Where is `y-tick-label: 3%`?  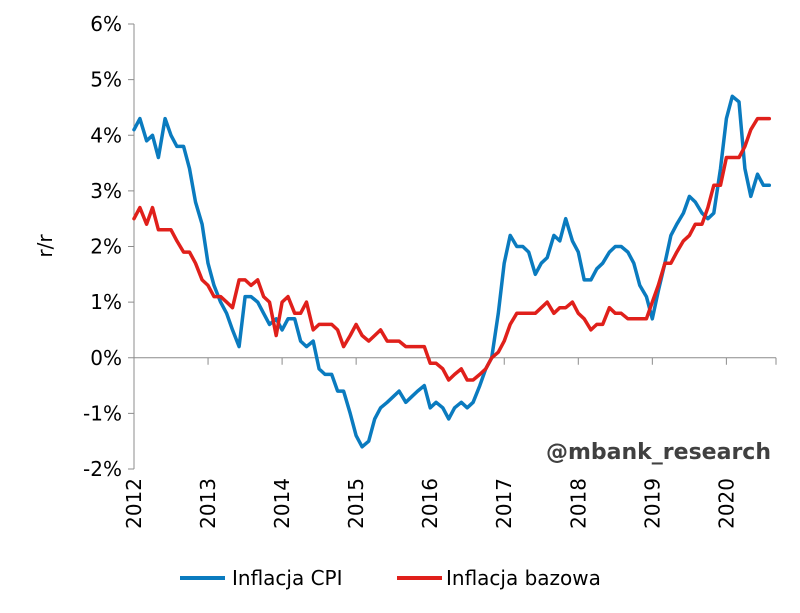 y-tick-label: 3% is located at coordinates (106, 191).